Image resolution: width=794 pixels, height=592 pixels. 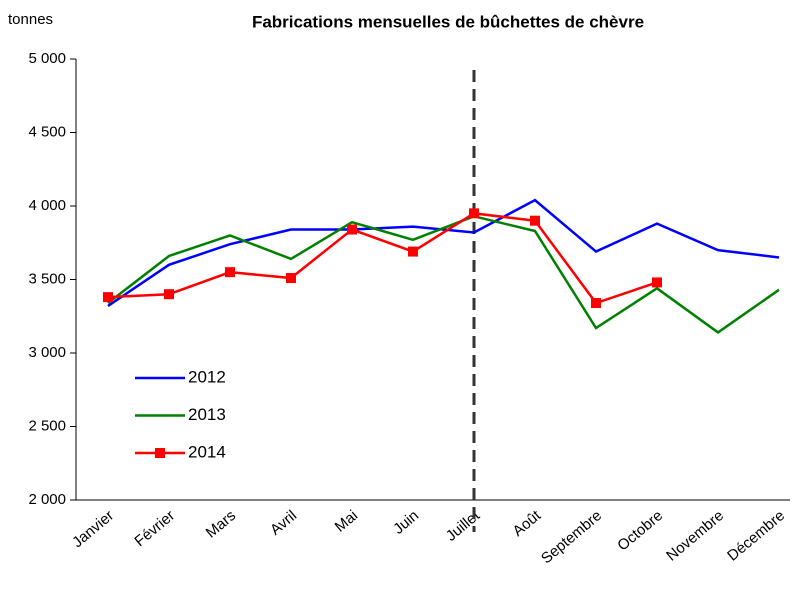 I want to click on x-tick-label: Mai, so click(x=346, y=521).